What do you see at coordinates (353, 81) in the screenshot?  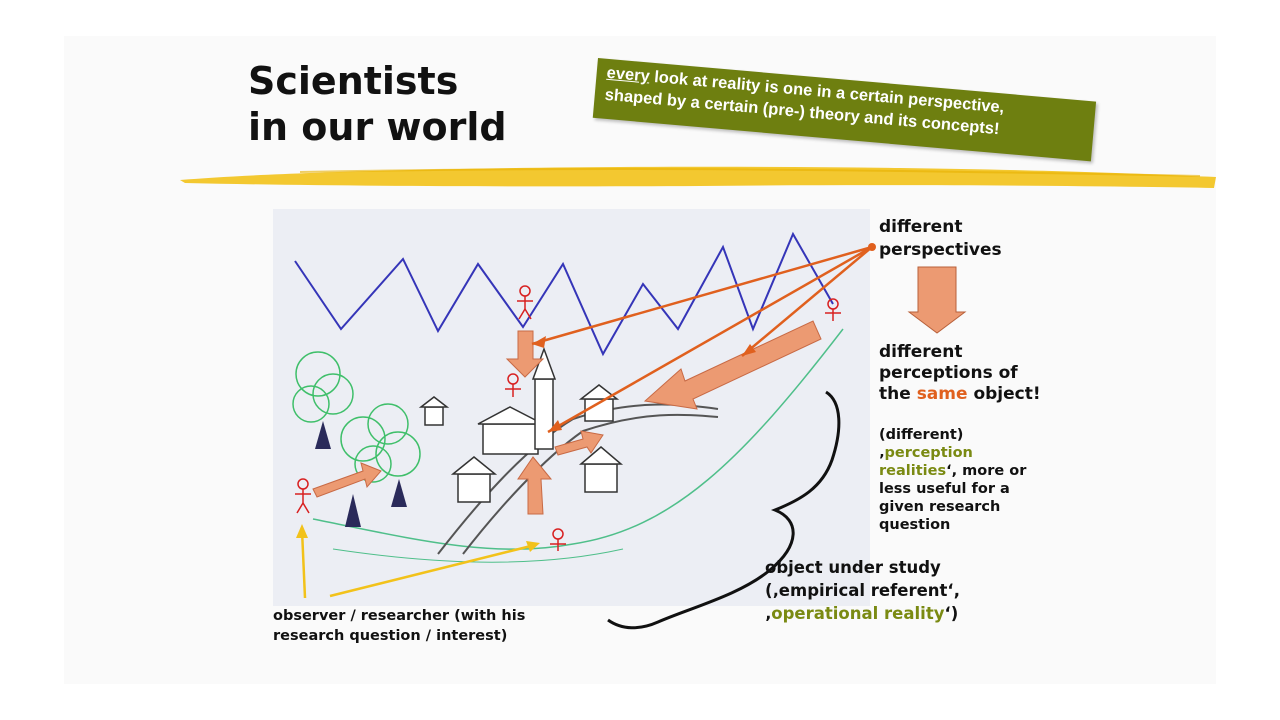 I see `title-line-1: Scientists` at bounding box center [353, 81].